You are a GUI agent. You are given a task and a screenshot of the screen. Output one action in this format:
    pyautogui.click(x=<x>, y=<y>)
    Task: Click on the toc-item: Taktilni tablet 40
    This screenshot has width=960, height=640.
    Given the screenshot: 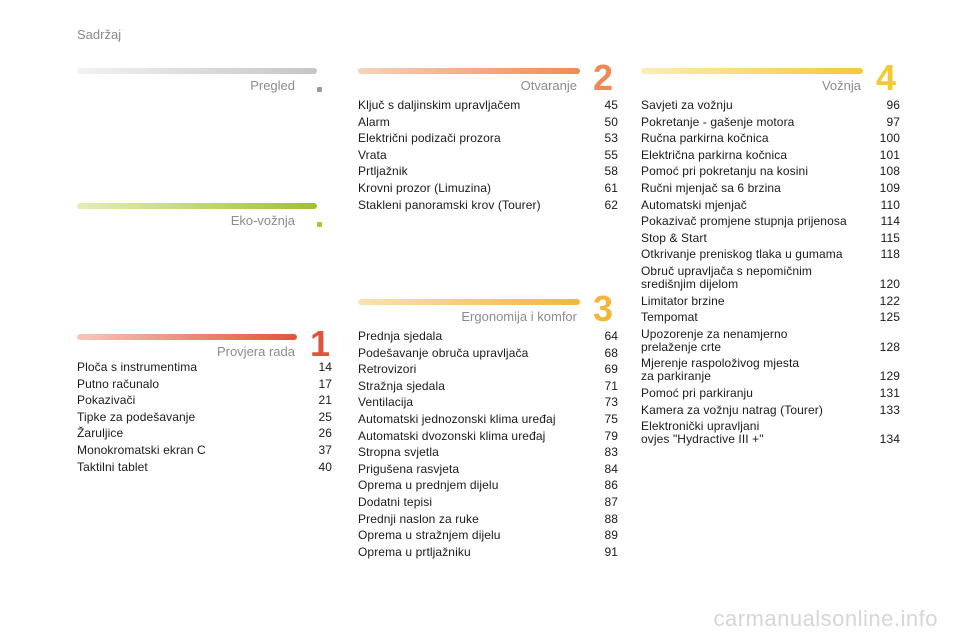 What is the action you would take?
    pyautogui.click(x=204, y=466)
    